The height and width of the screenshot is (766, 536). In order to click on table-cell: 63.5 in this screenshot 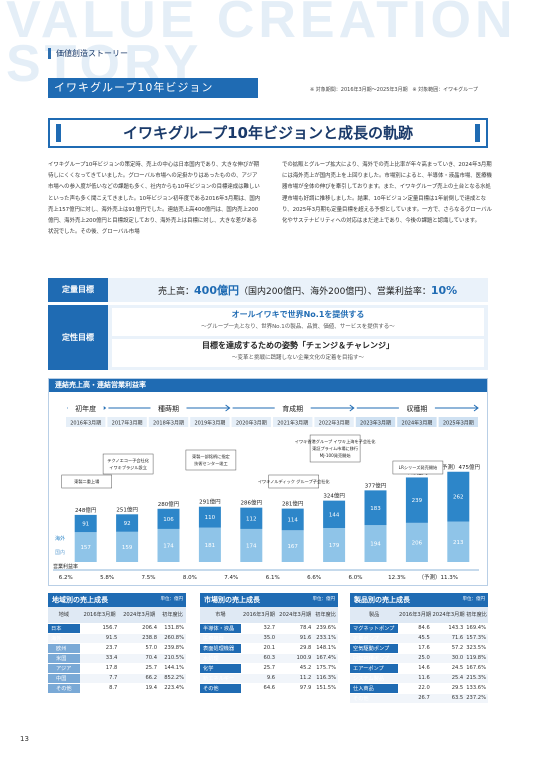, I will do `click(448, 698)`.